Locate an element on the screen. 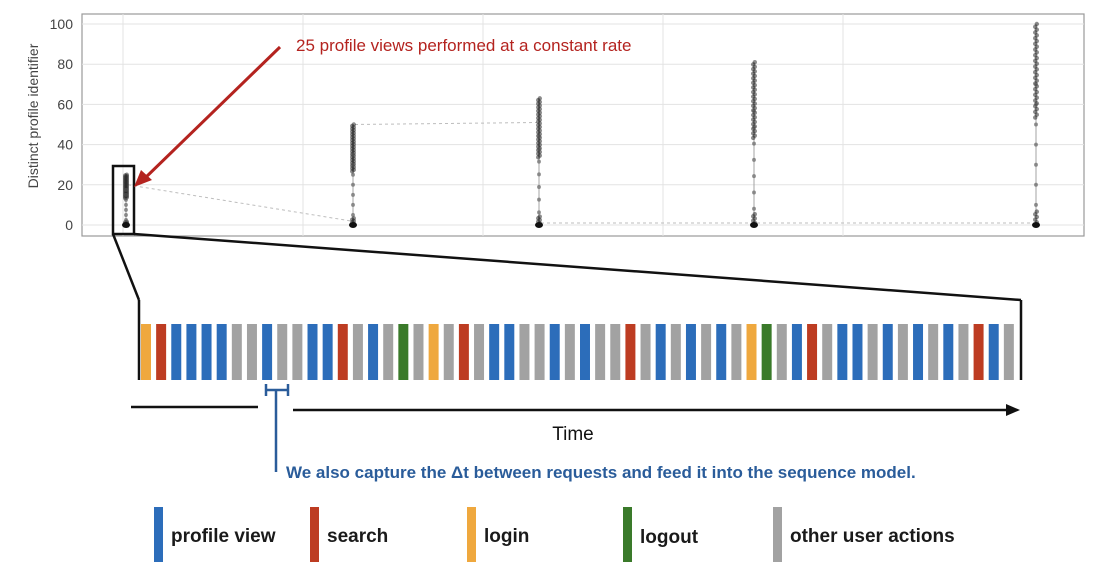 Image resolution: width=1100 pixels, height=578 pixels. legend-label-view: profile view is located at coordinates (223, 536).